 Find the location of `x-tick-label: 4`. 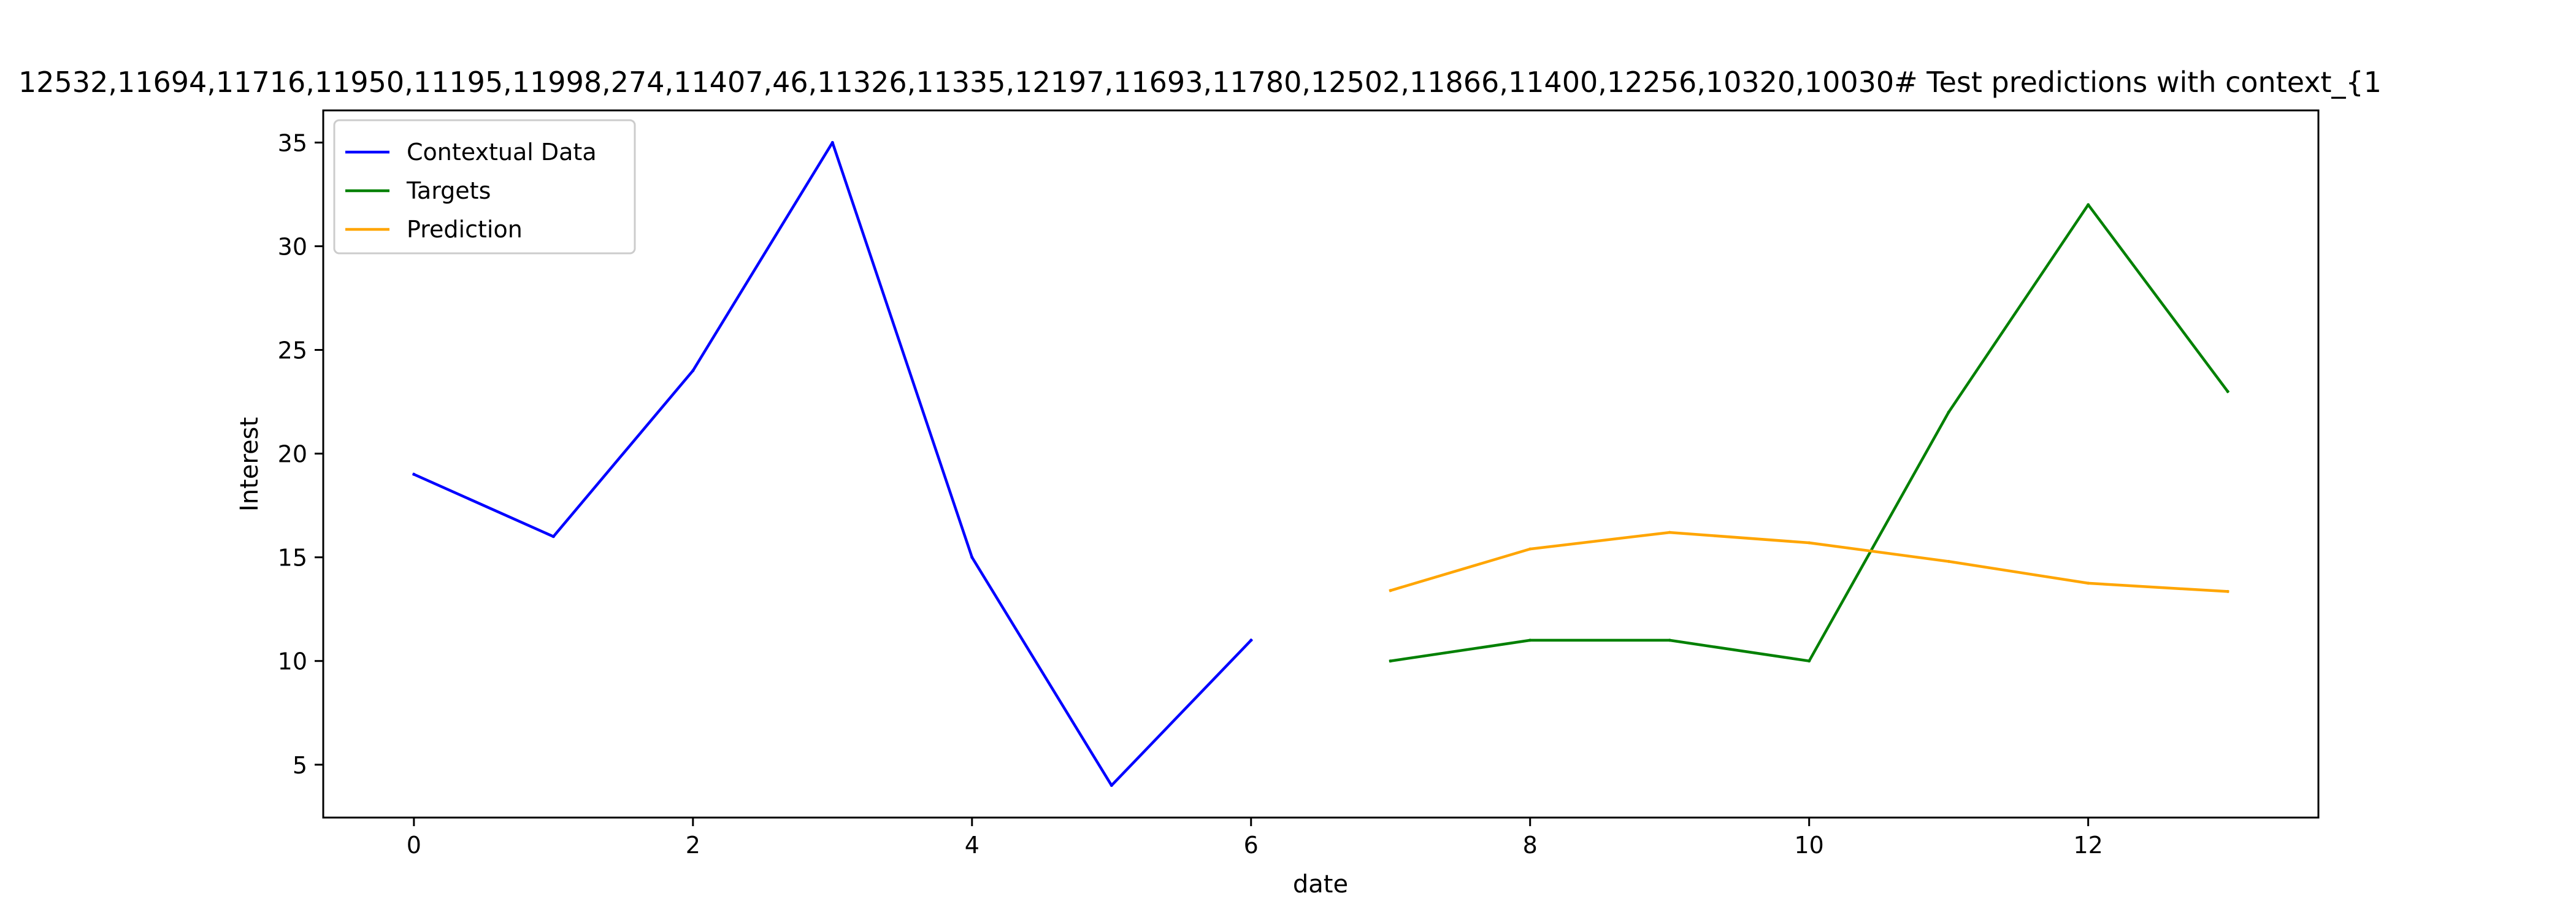

x-tick-label: 4 is located at coordinates (972, 845).